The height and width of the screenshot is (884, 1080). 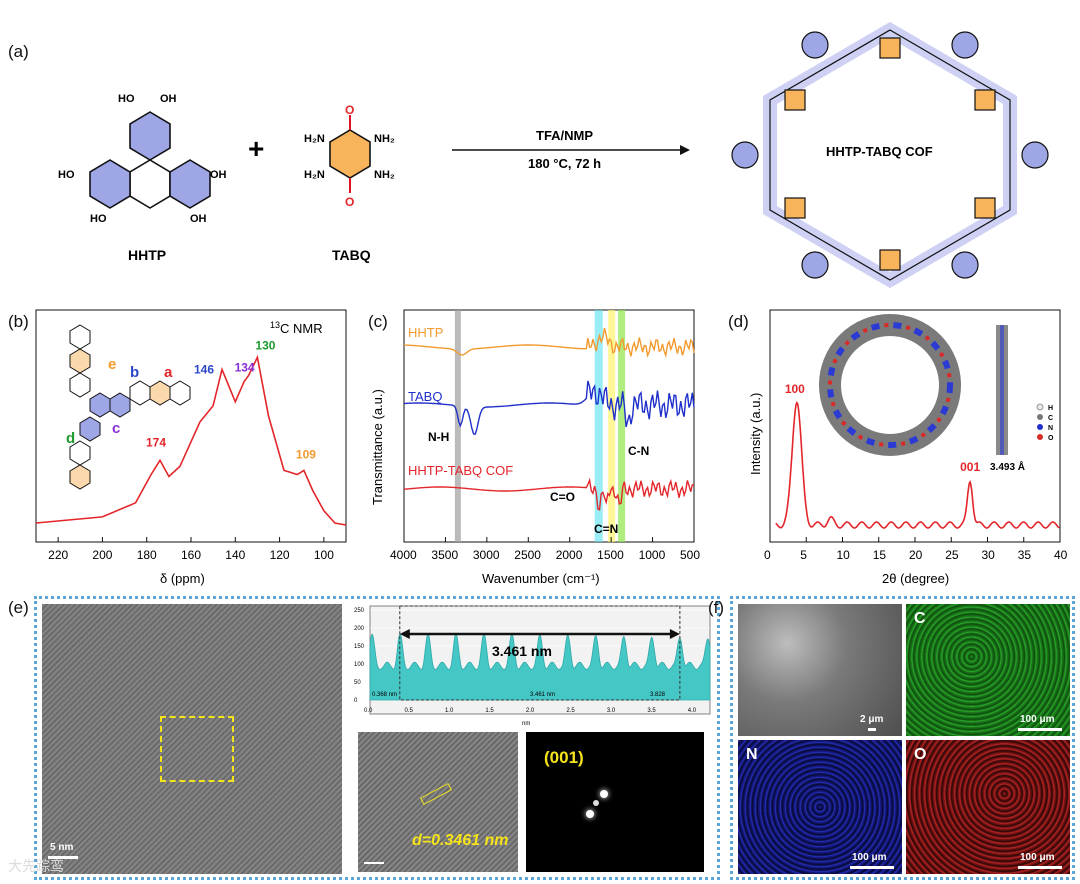 I want to click on series-tabq: TABQ, so click(x=425, y=396).